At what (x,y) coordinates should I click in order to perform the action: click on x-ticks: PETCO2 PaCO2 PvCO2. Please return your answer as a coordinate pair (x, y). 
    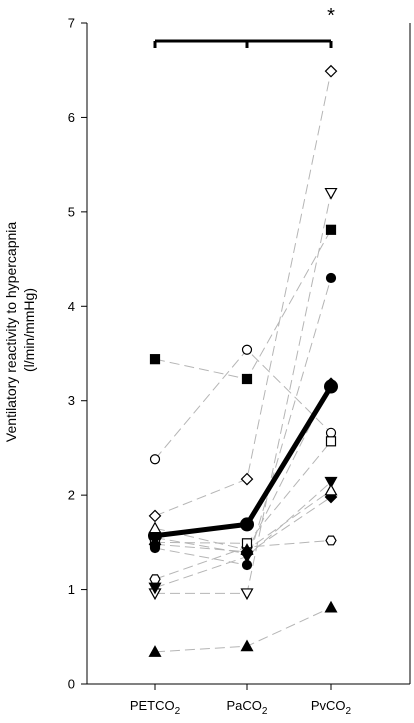
    Looking at the image, I should click on (241, 700).